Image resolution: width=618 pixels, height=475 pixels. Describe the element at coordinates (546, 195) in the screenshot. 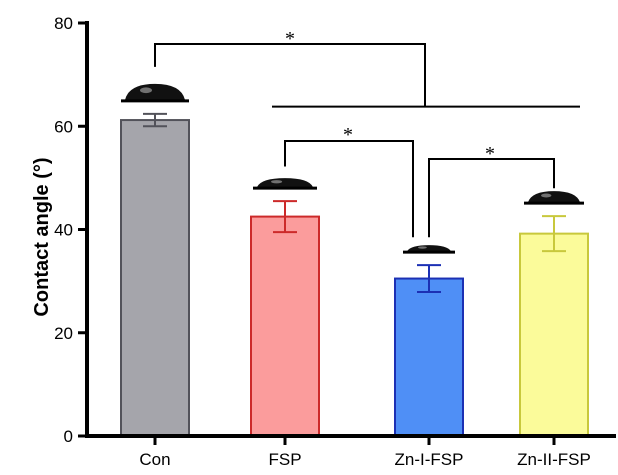

I see `droplet-highlight-zn-ii-fsp` at that location.